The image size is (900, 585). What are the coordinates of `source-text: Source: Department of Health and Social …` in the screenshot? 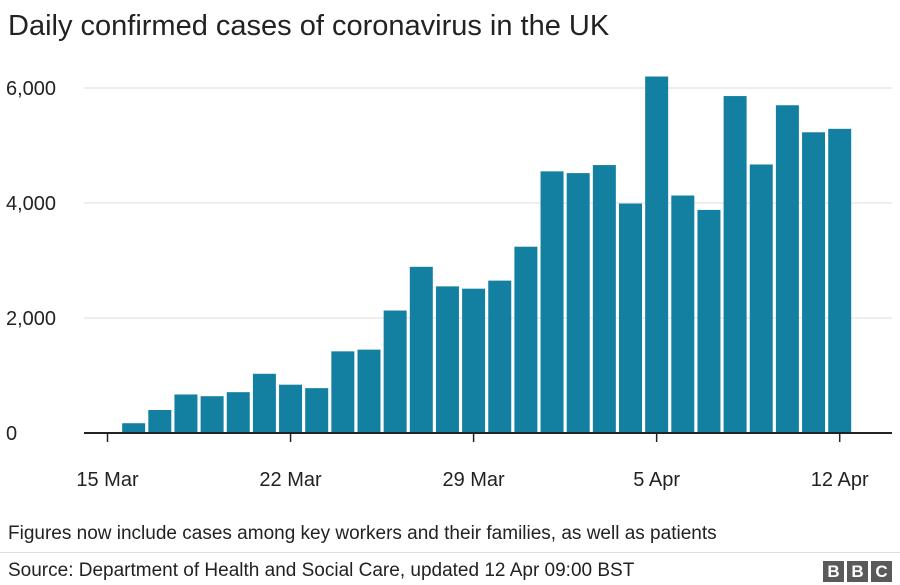 It's located at (321, 570).